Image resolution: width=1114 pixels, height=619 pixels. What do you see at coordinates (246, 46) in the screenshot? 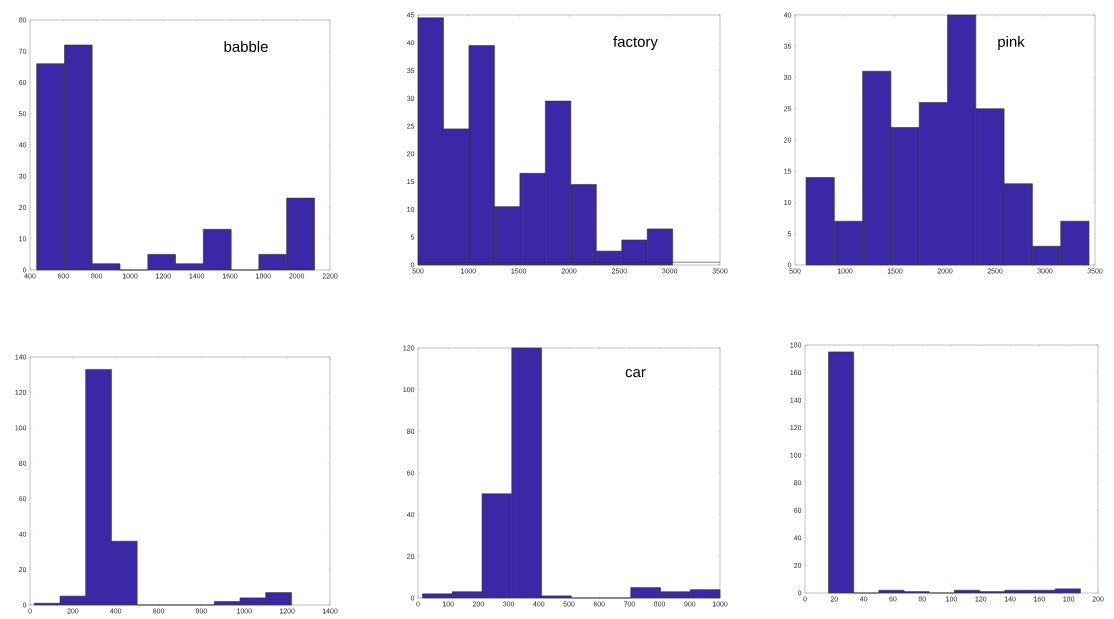
I see `text: babble` at bounding box center [246, 46].